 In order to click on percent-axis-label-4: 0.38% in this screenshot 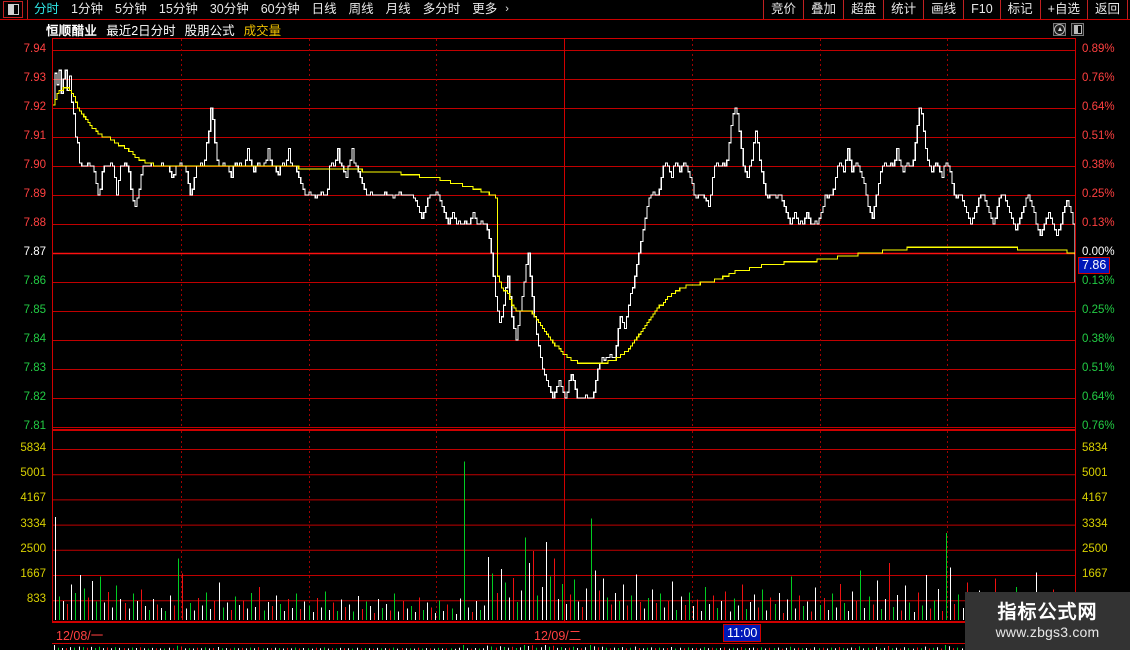, I will do `click(1098, 165)`.